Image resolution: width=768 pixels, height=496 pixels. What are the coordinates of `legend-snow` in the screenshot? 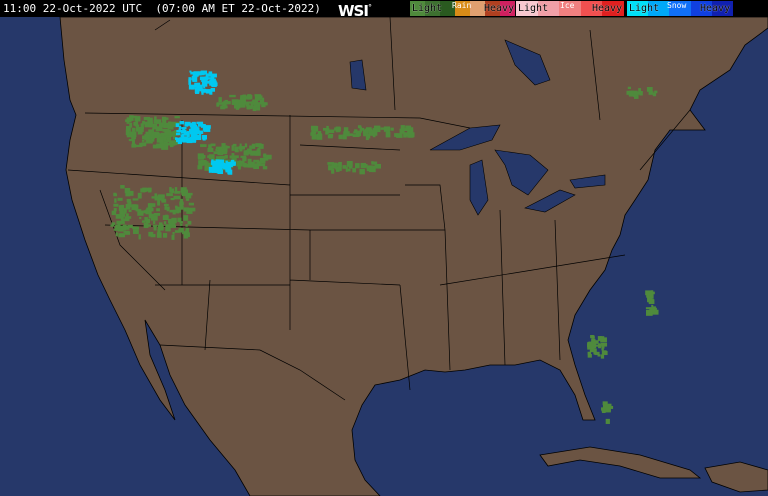 It's located at (680, 8).